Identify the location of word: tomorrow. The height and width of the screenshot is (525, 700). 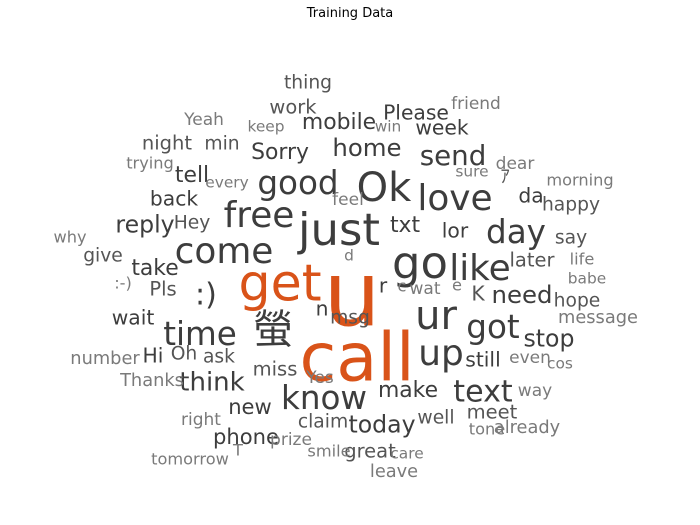
(190, 459).